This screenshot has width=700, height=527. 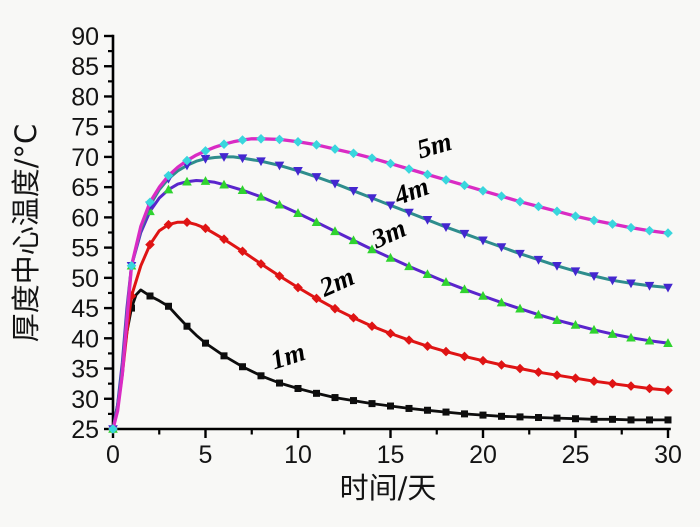 What do you see at coordinates (113, 455) in the screenshot?
I see `x-tick-label: 0` at bounding box center [113, 455].